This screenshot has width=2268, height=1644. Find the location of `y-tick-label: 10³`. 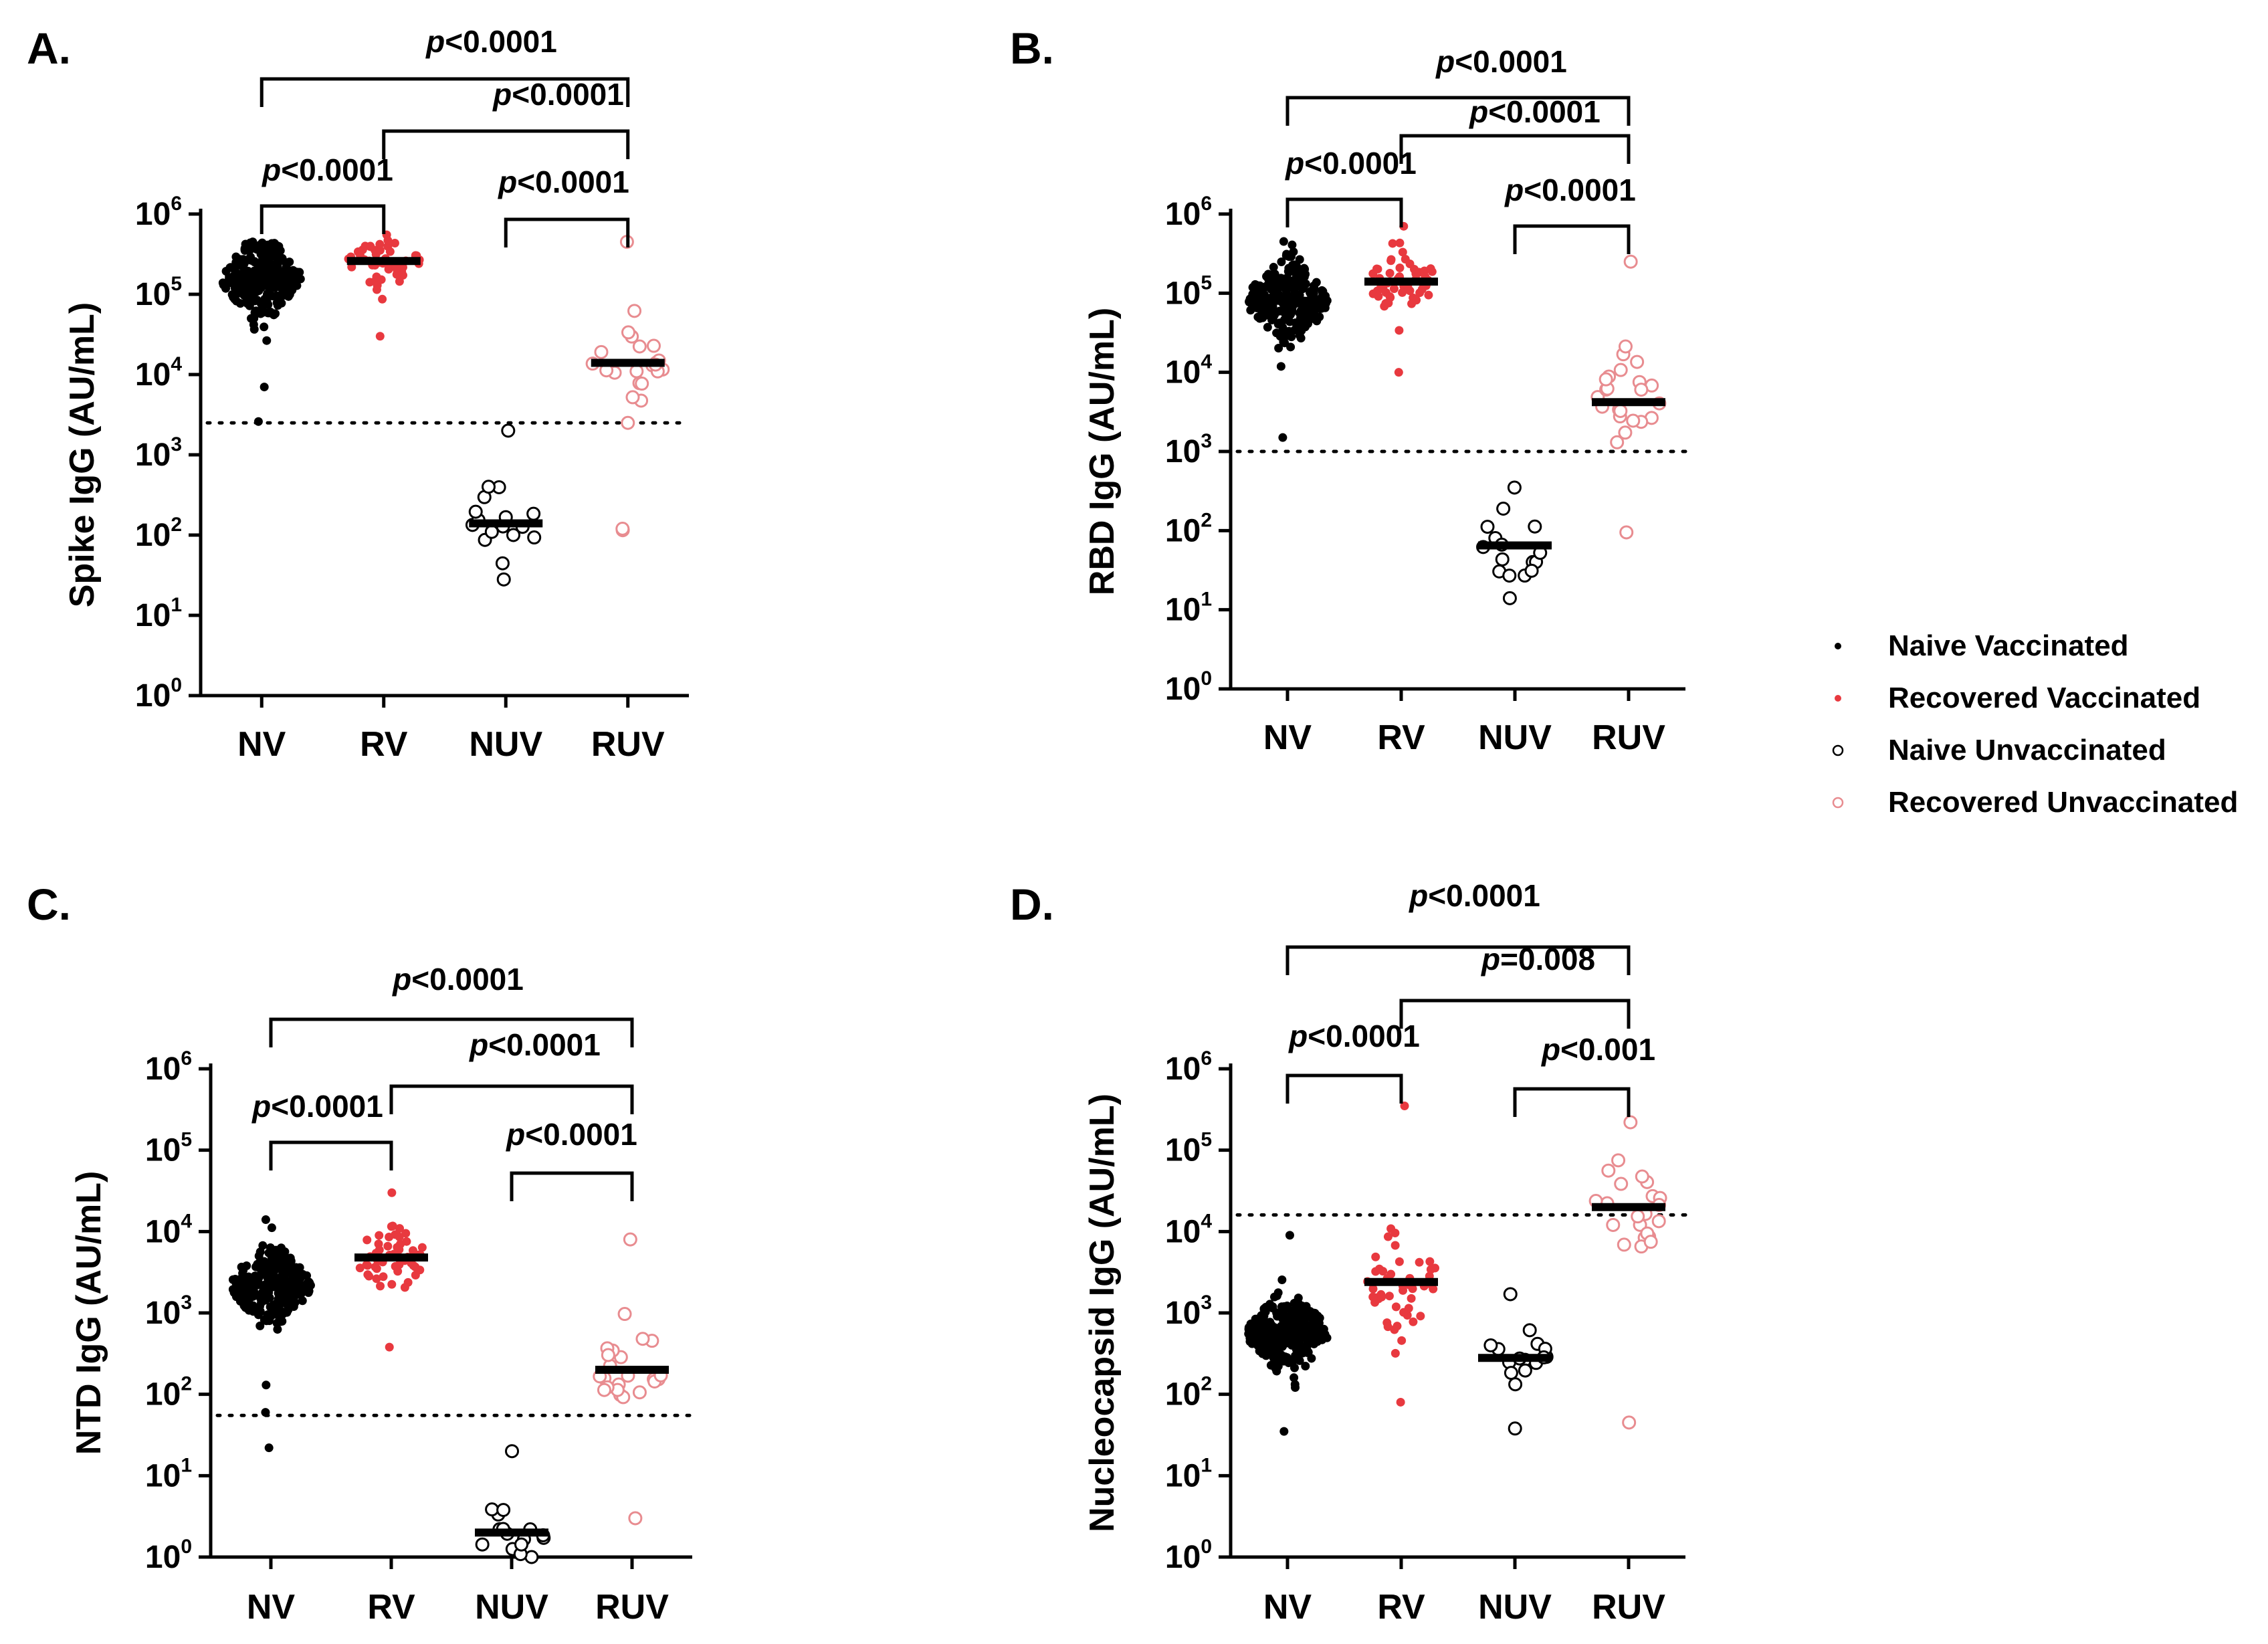

y-tick-label: 10³ is located at coordinates (1189, 450).